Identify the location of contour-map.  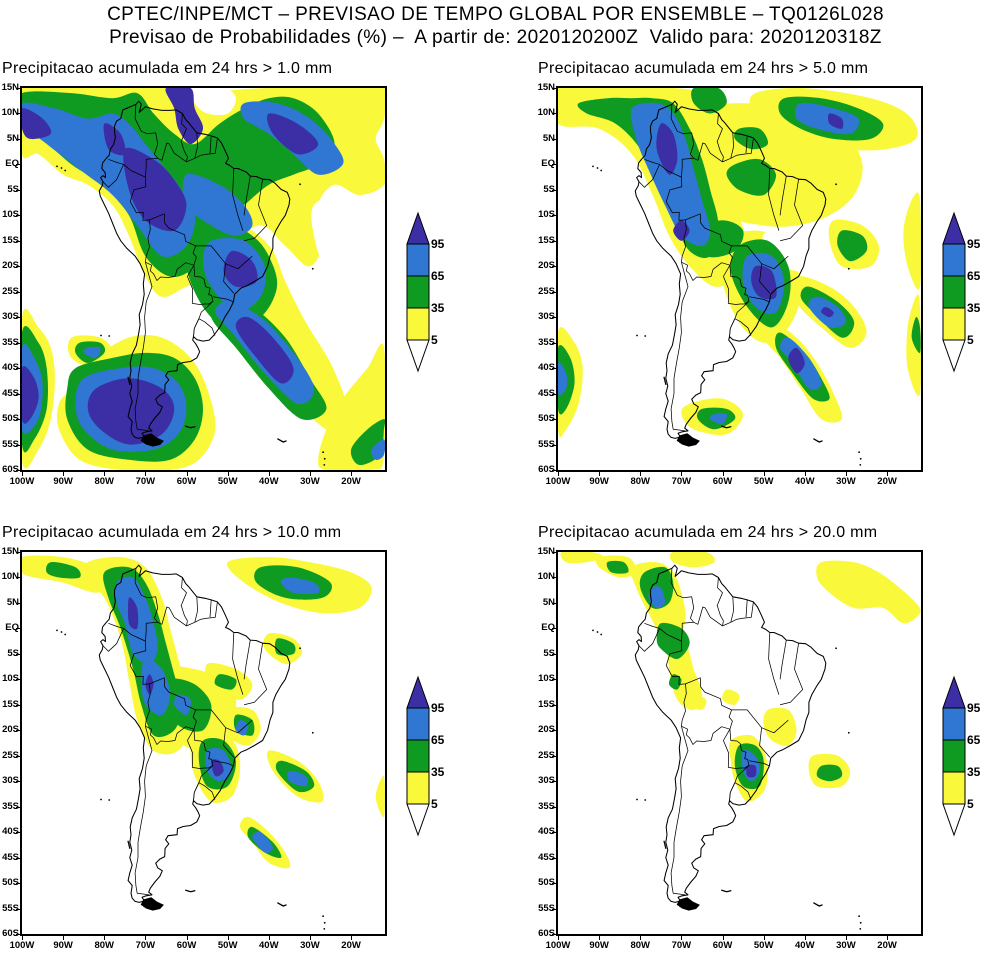
(203, 279).